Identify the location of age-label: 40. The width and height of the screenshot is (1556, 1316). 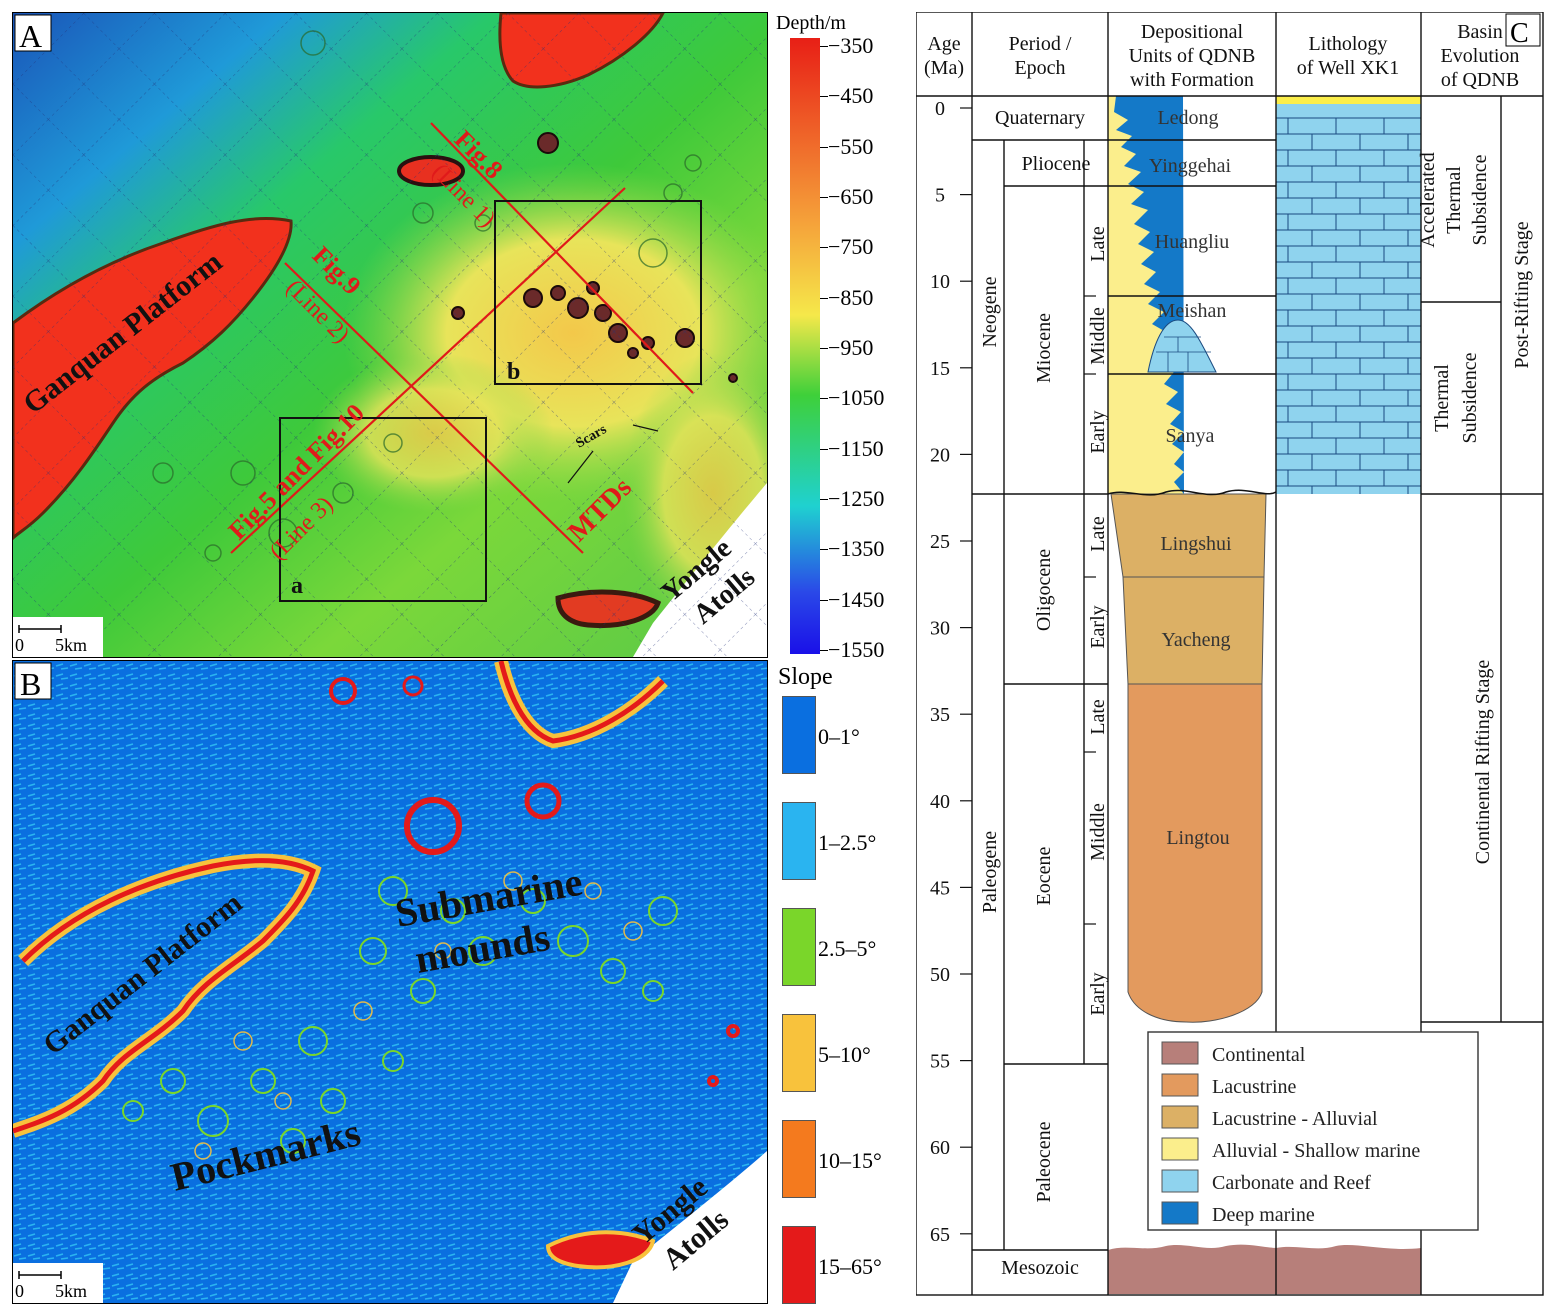
(940, 802).